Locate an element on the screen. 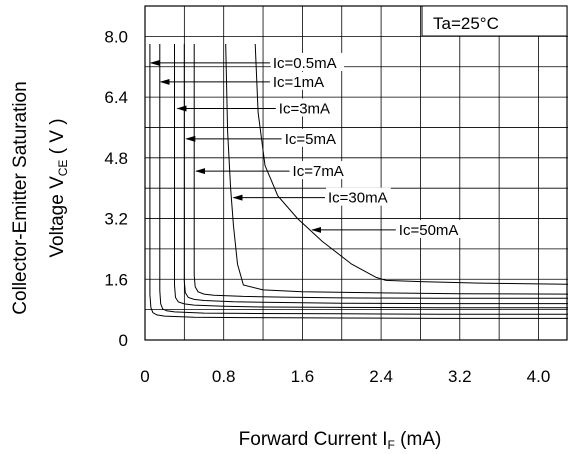  series-label: Ic=50mA is located at coordinates (429, 230).